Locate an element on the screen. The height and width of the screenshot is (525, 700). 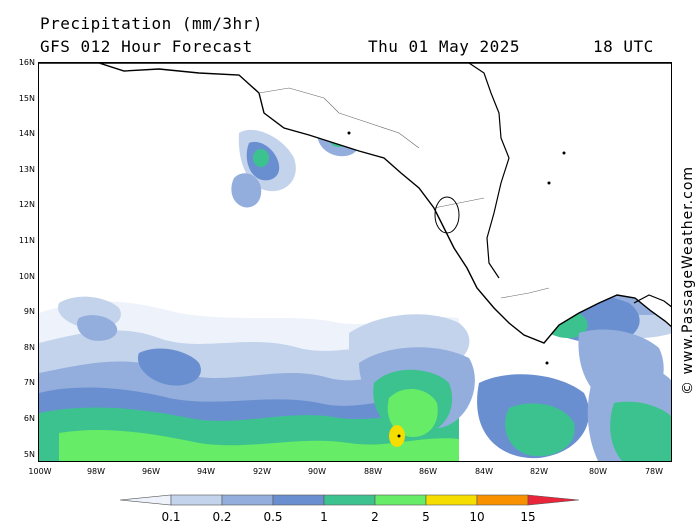
lat-label-13n: 13N is located at coordinates (26, 169).